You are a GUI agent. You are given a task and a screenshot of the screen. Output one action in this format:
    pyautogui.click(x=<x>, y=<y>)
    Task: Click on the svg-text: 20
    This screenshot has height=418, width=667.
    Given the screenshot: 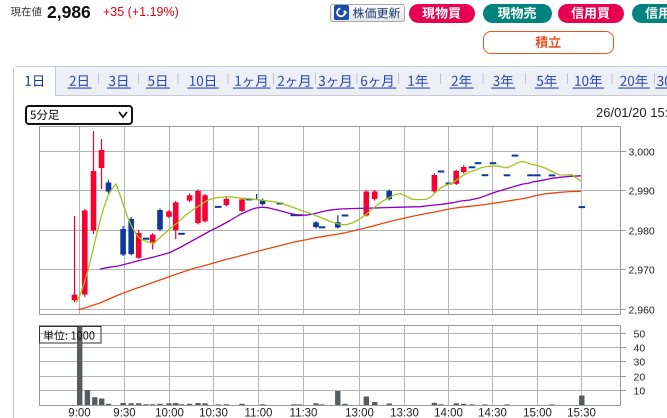 What is the action you would take?
    pyautogui.click(x=640, y=377)
    